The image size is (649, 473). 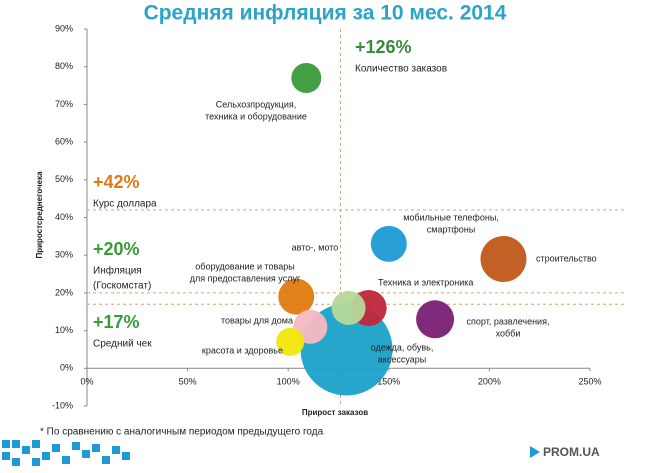 I want to click on bubble-label: техника и оборудование, so click(x=256, y=116).